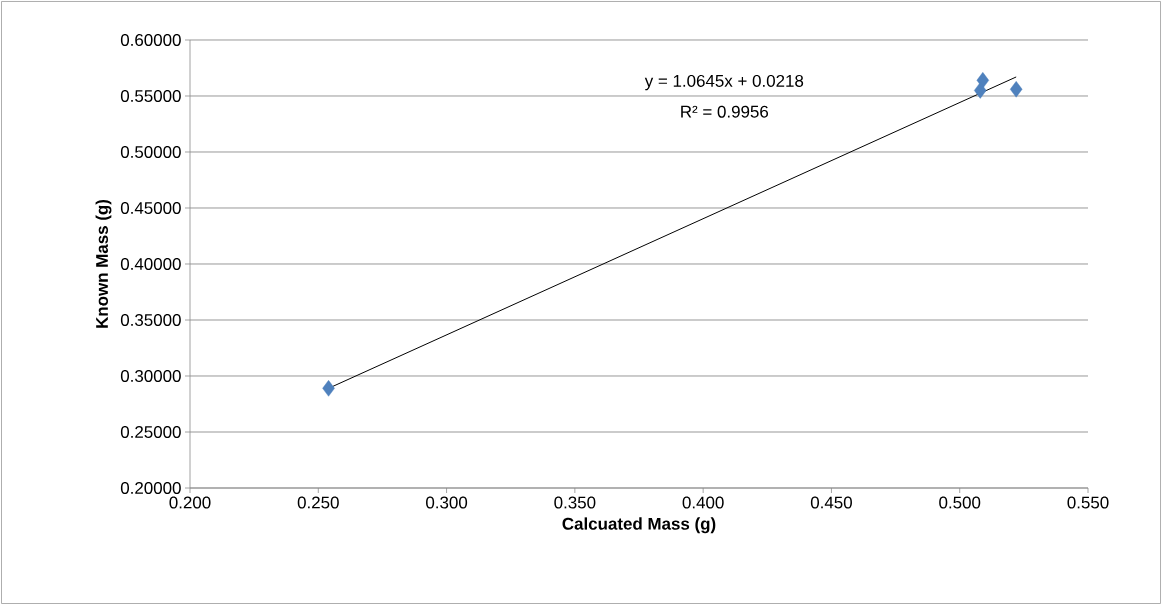 The width and height of the screenshot is (1162, 605). What do you see at coordinates (1088, 502) in the screenshot?
I see `x-tick-label: 0.550` at bounding box center [1088, 502].